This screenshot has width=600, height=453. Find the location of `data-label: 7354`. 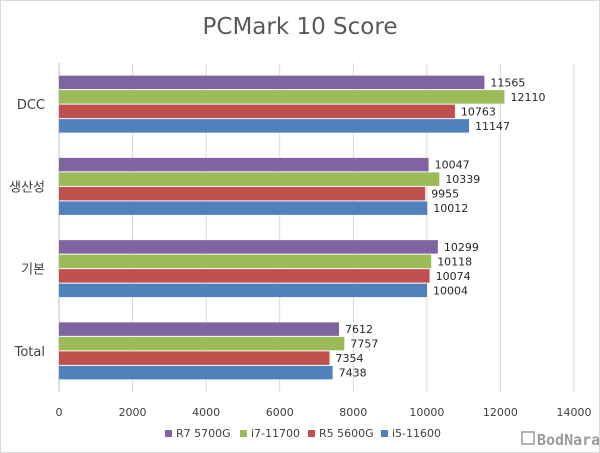

data-label: 7354 is located at coordinates (350, 358).